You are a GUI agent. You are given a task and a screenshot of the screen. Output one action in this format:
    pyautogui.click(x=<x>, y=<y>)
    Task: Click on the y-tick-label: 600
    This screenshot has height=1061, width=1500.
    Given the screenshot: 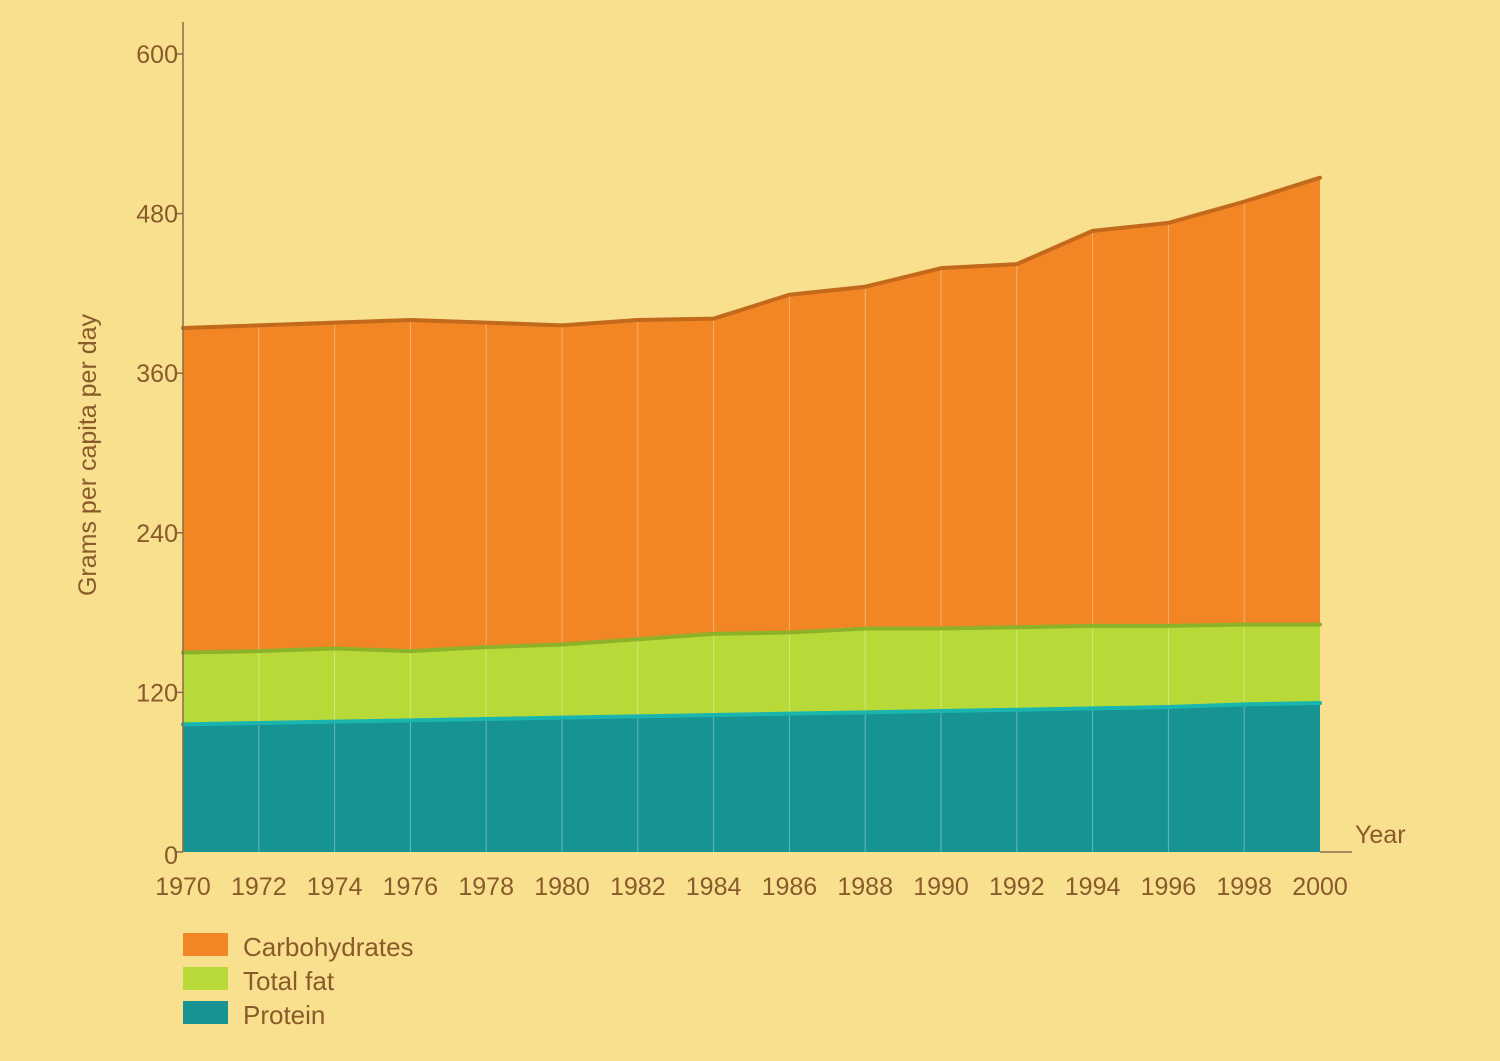 What is the action you would take?
    pyautogui.click(x=157, y=55)
    